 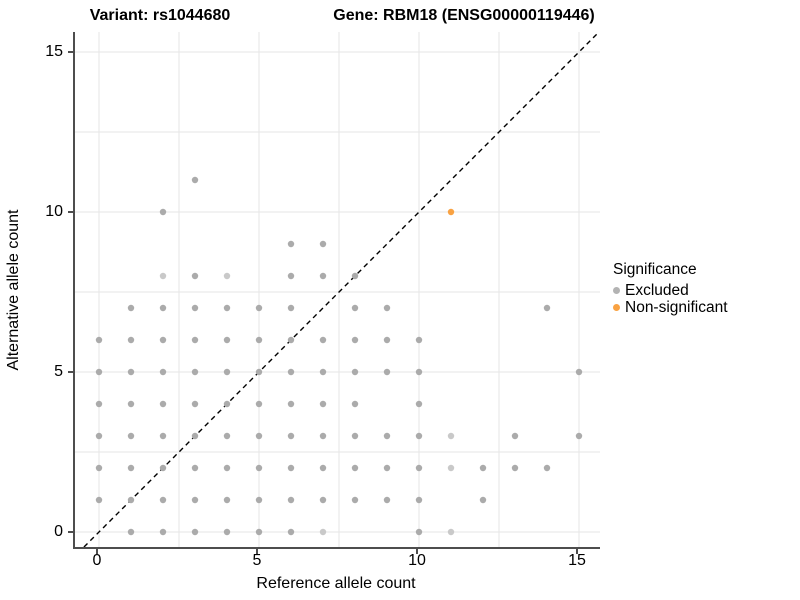 I want to click on variant-title: Variant: rs1044680, so click(x=160, y=15).